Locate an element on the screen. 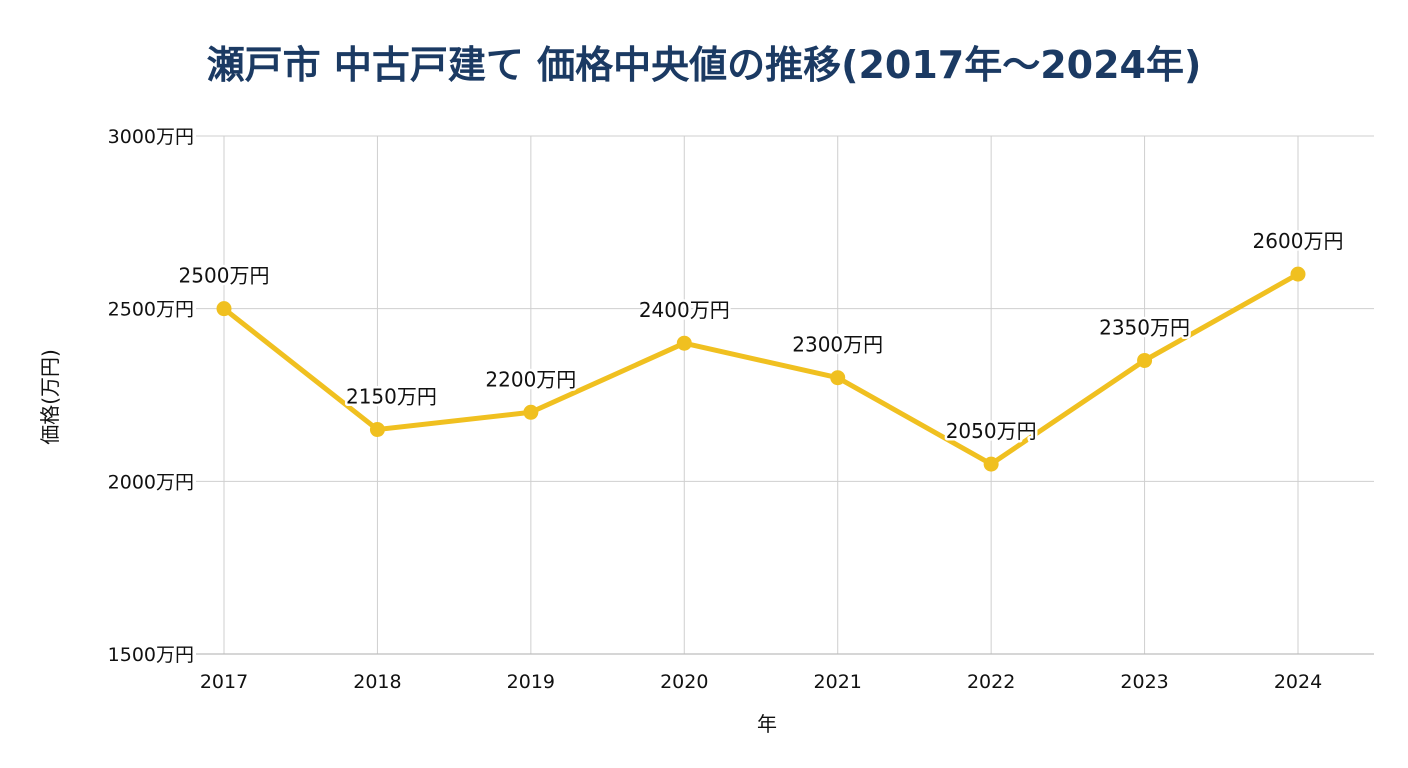 The image size is (1408, 768). x-tick-label: 2022 is located at coordinates (991, 682).